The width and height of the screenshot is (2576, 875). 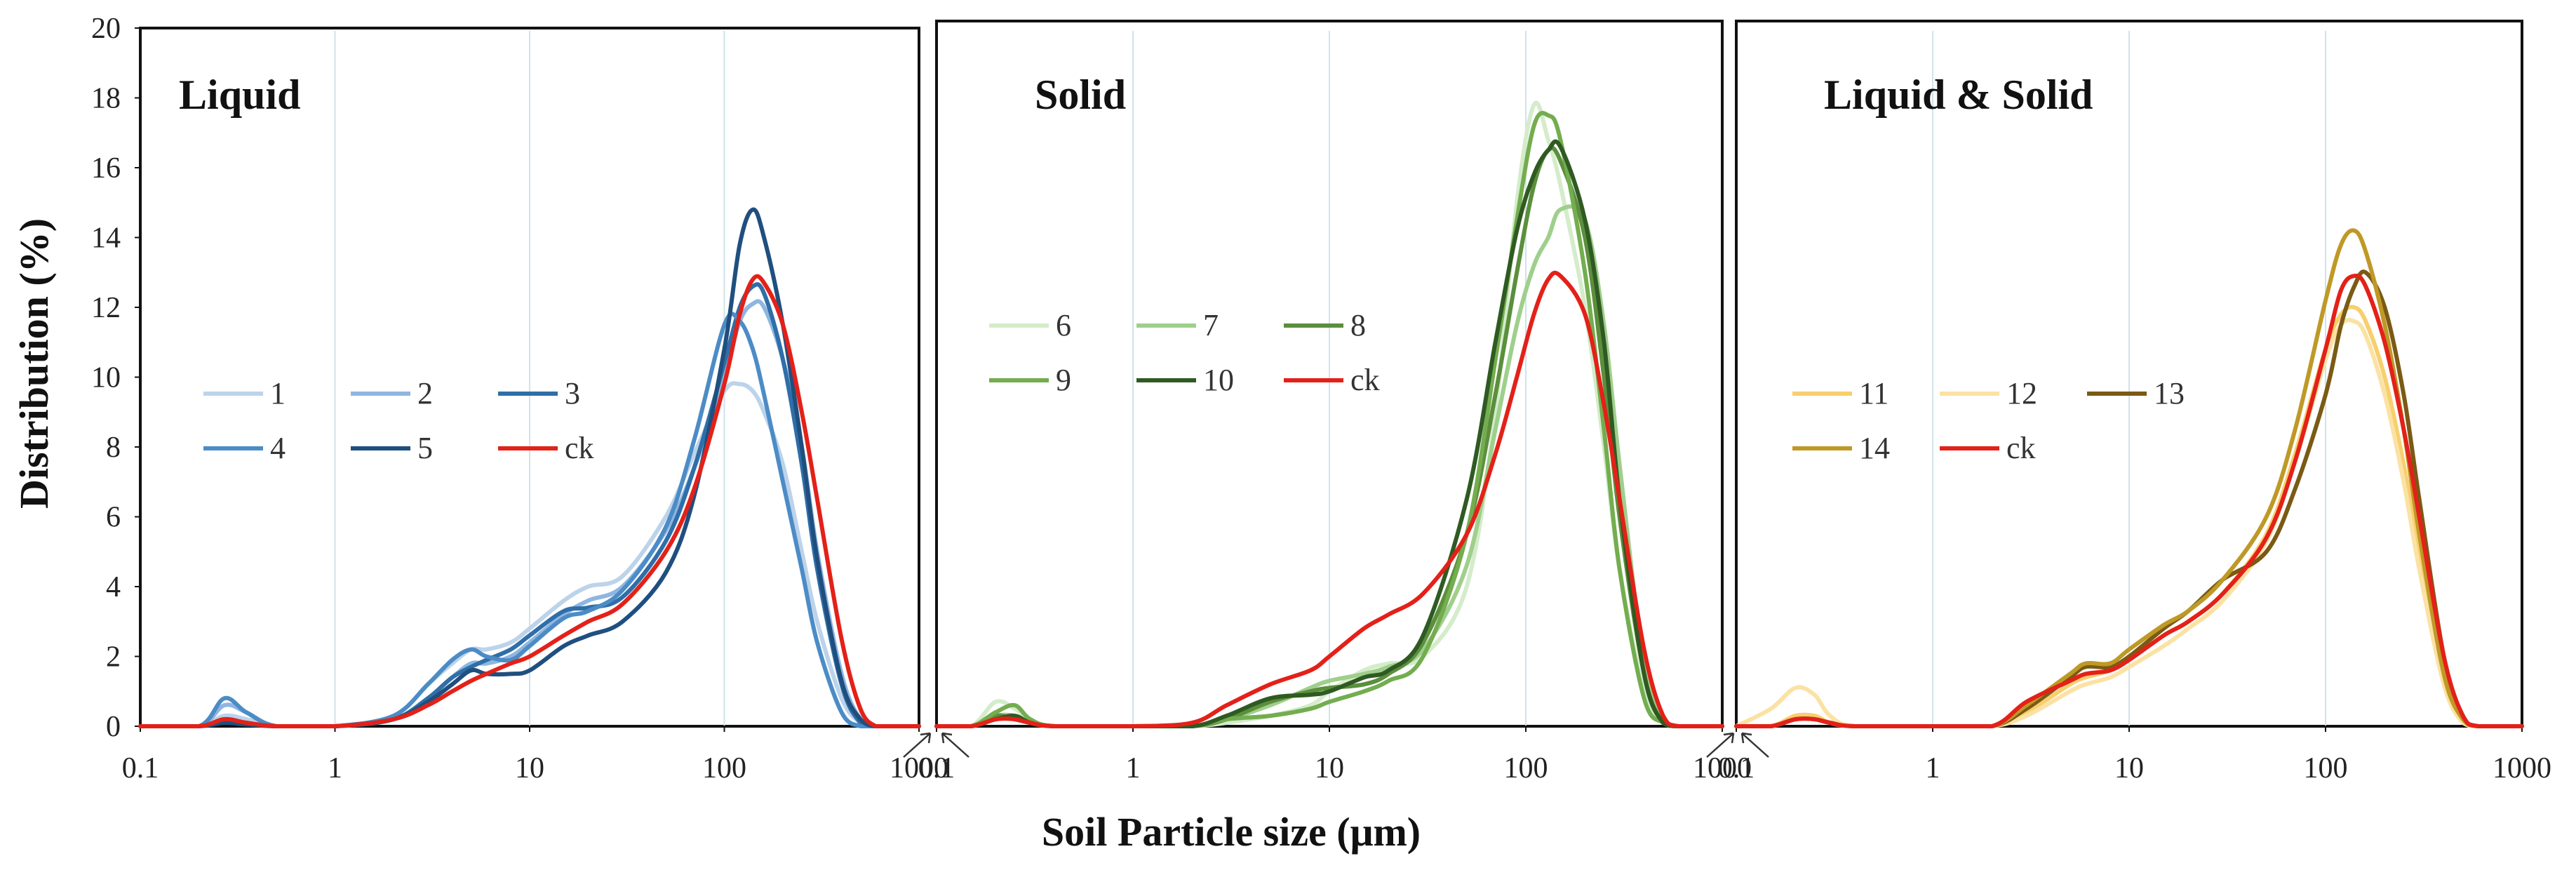 What do you see at coordinates (573, 393) in the screenshot?
I see `legend-label: 3` at bounding box center [573, 393].